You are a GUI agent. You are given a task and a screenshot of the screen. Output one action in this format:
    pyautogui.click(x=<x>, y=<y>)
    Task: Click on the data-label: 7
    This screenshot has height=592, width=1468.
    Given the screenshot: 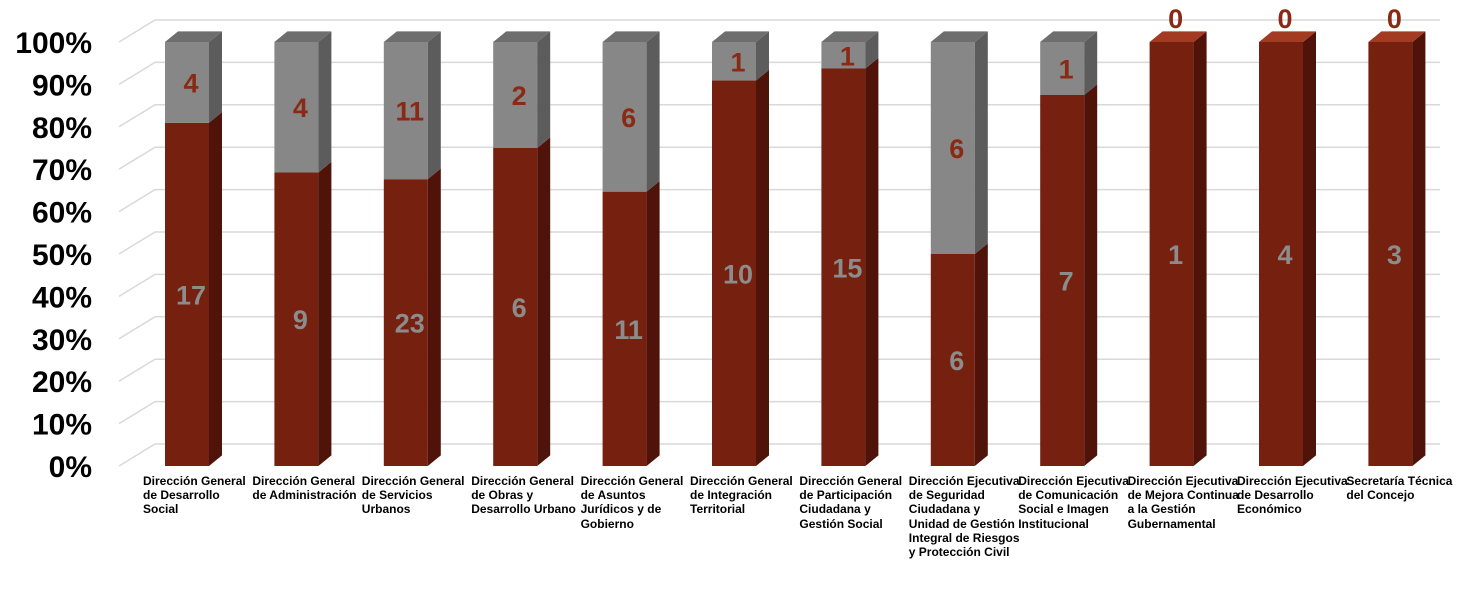 What is the action you would take?
    pyautogui.click(x=1066, y=282)
    